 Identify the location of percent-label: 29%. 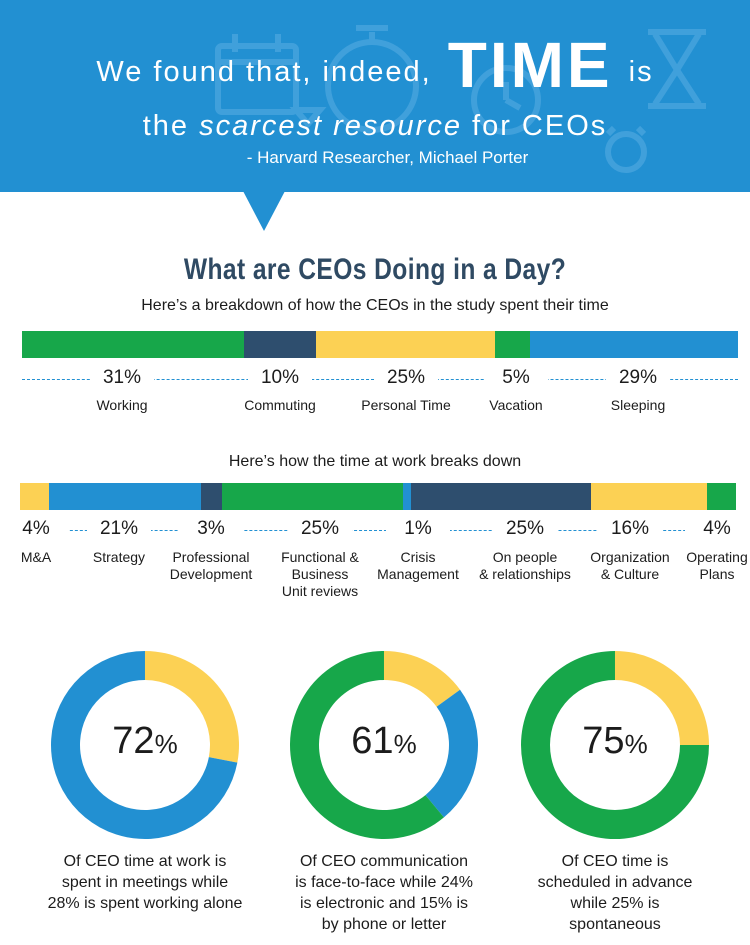
(638, 378).